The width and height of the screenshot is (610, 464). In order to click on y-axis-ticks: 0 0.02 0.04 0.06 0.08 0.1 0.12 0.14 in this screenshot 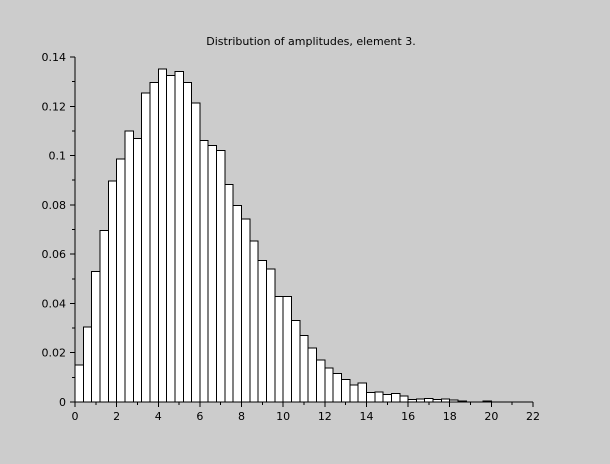, I will do `click(59, 230)`.